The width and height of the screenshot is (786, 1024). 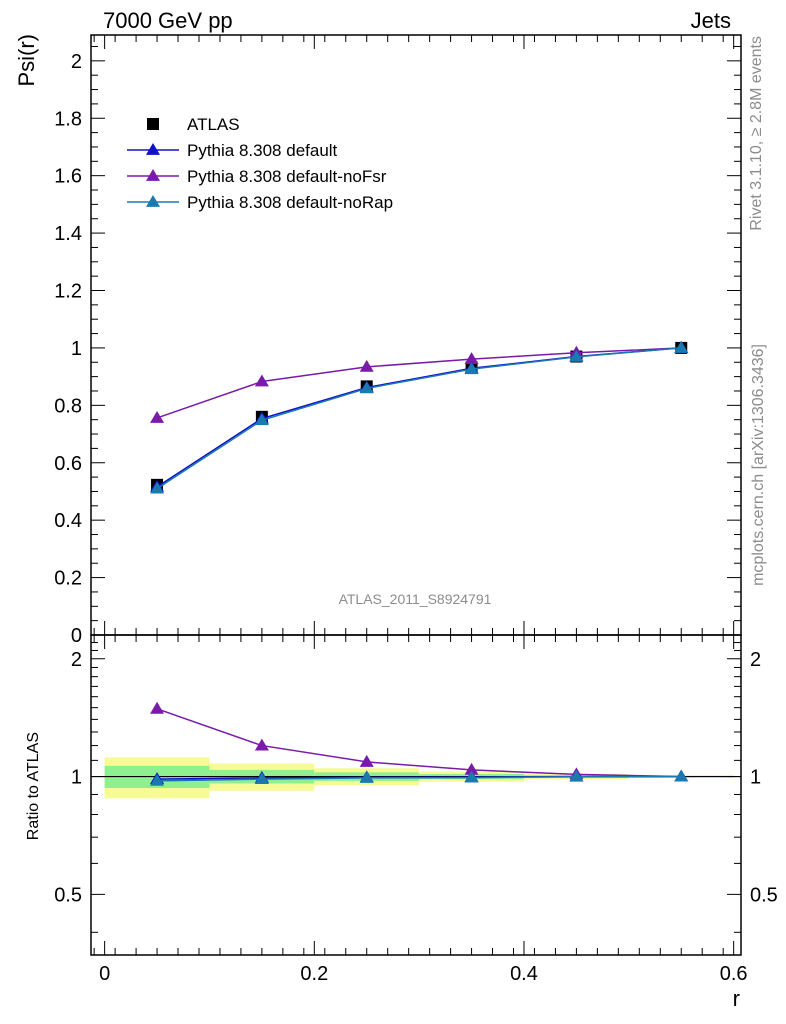 What do you see at coordinates (68, 119) in the screenshot?
I see `main-ytick-label: 1.8` at bounding box center [68, 119].